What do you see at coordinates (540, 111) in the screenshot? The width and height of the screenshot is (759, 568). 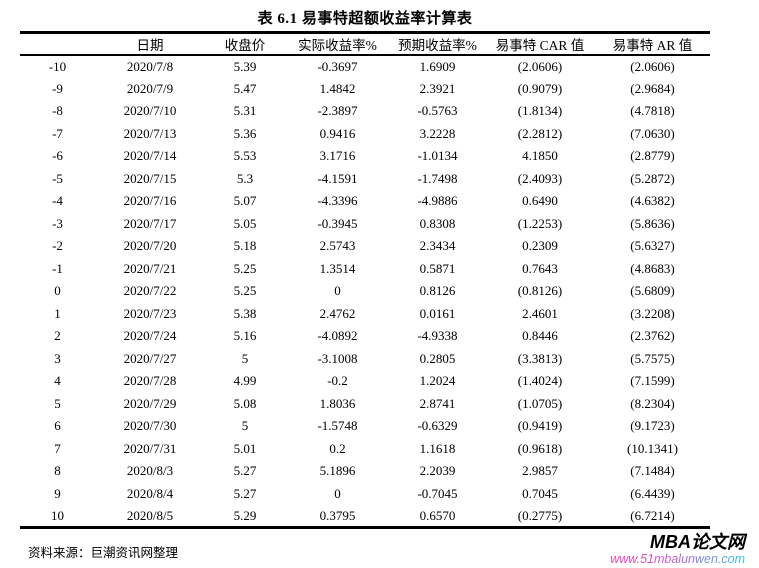 I see `cell-car-value: (1.8134)` at bounding box center [540, 111].